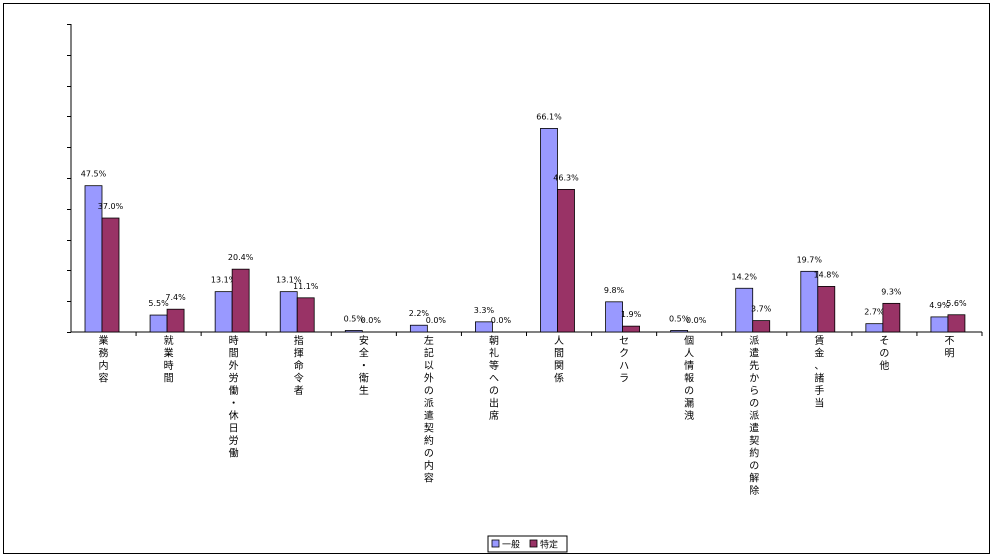 The width and height of the screenshot is (995, 560). Describe the element at coordinates (527, 544) in the screenshot. I see `legend-box` at that location.